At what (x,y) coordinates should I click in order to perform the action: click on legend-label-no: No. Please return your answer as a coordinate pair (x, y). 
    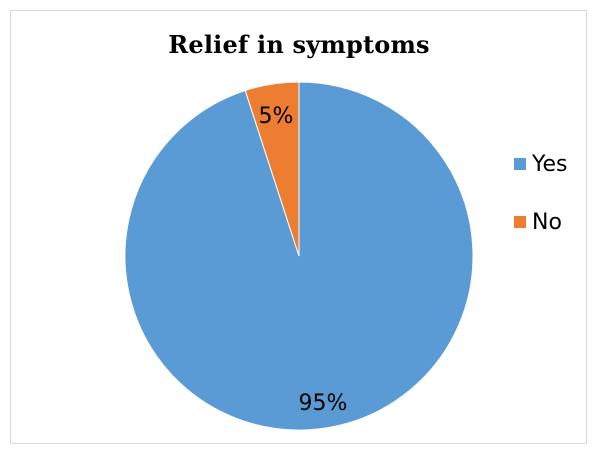
    Looking at the image, I should click on (547, 222).